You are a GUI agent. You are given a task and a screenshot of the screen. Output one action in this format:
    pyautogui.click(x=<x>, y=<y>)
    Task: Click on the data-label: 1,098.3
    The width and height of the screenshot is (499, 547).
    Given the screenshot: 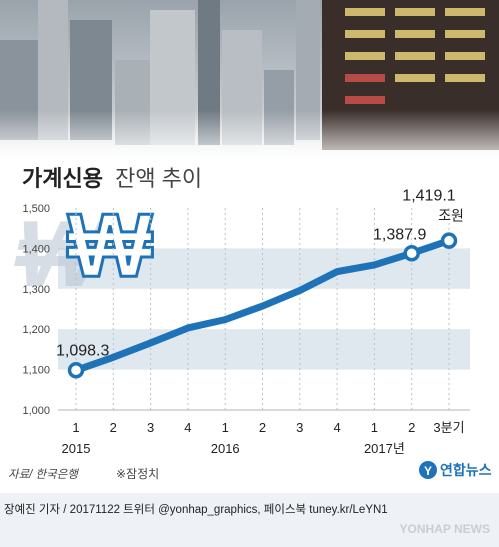 What is the action you would take?
    pyautogui.click(x=82, y=350)
    